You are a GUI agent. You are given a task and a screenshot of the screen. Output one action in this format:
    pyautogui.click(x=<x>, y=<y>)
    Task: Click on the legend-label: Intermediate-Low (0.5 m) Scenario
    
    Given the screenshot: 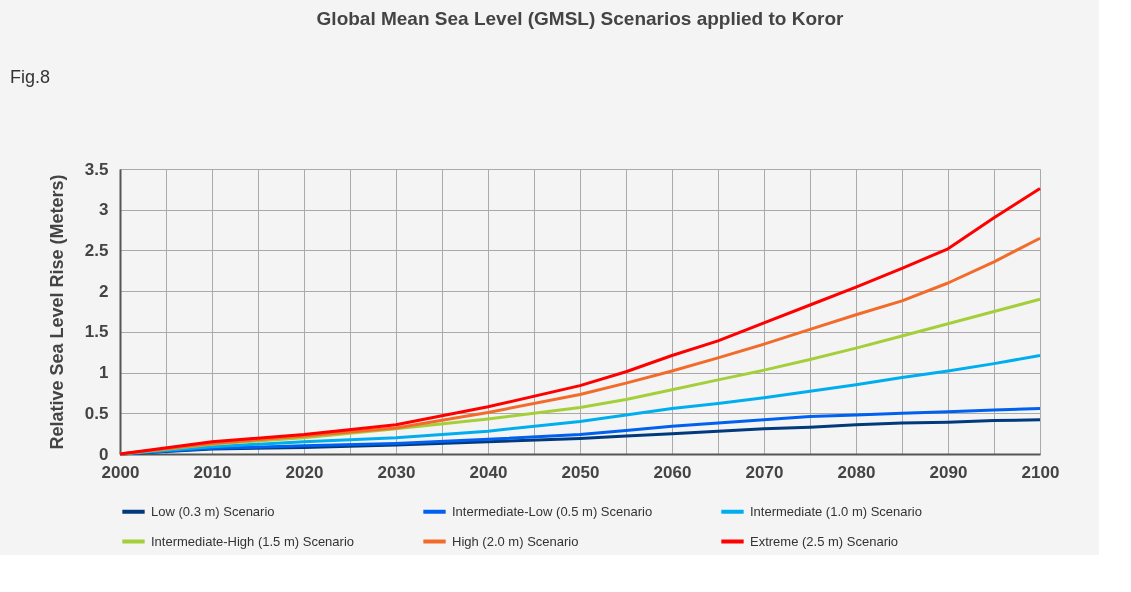 What is the action you would take?
    pyautogui.click(x=552, y=511)
    